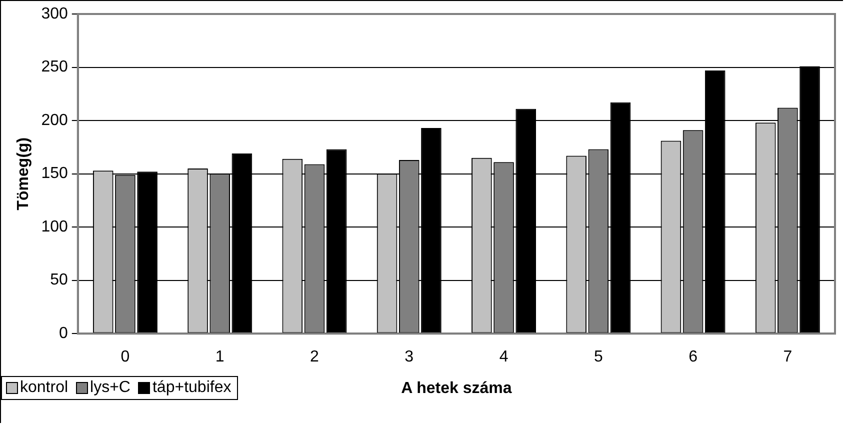 Image resolution: width=844 pixels, height=424 pixels. Describe the element at coordinates (44, 388) in the screenshot. I see `legend-label: kontrol` at that location.